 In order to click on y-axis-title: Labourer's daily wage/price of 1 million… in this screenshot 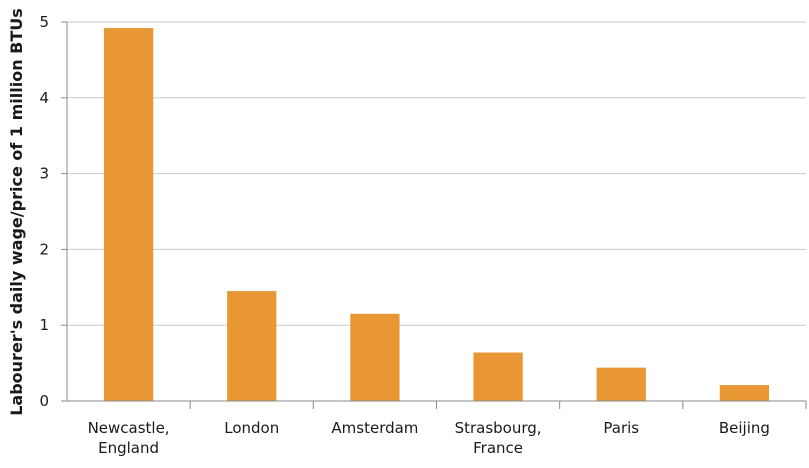, I will do `click(16, 212)`.